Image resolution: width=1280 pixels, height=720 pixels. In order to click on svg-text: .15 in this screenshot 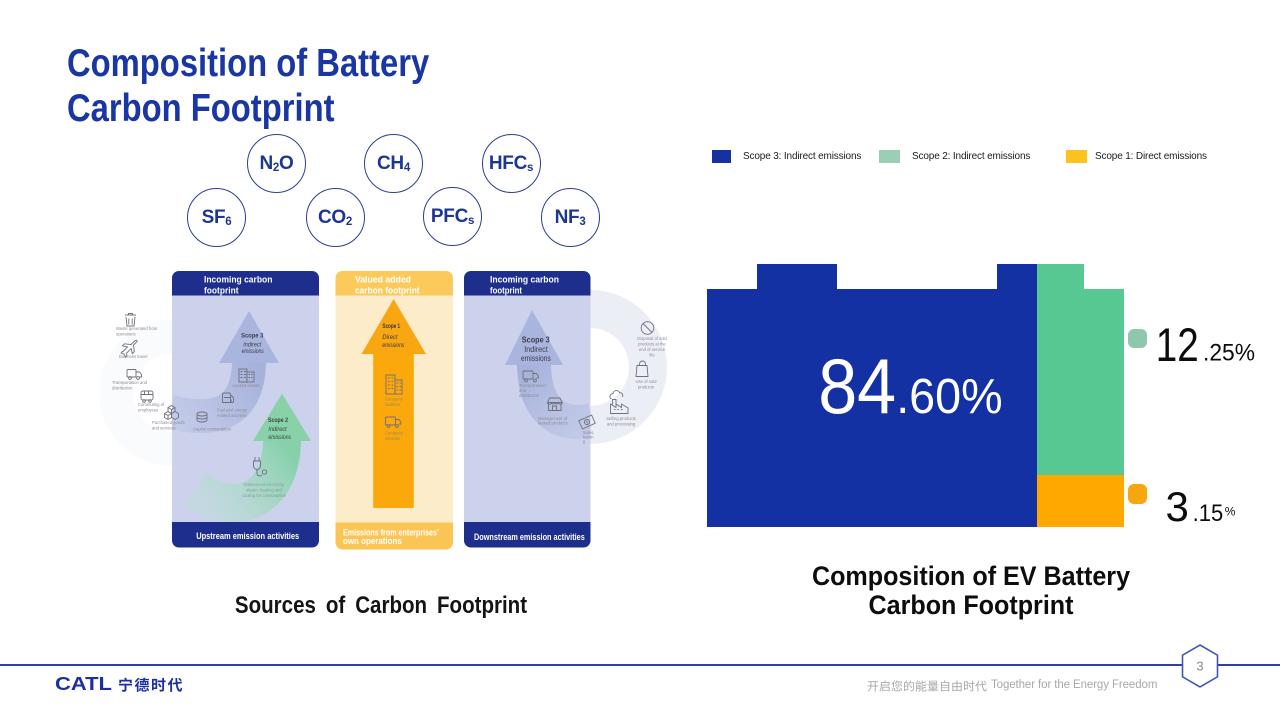, I will do `click(1208, 513)`.